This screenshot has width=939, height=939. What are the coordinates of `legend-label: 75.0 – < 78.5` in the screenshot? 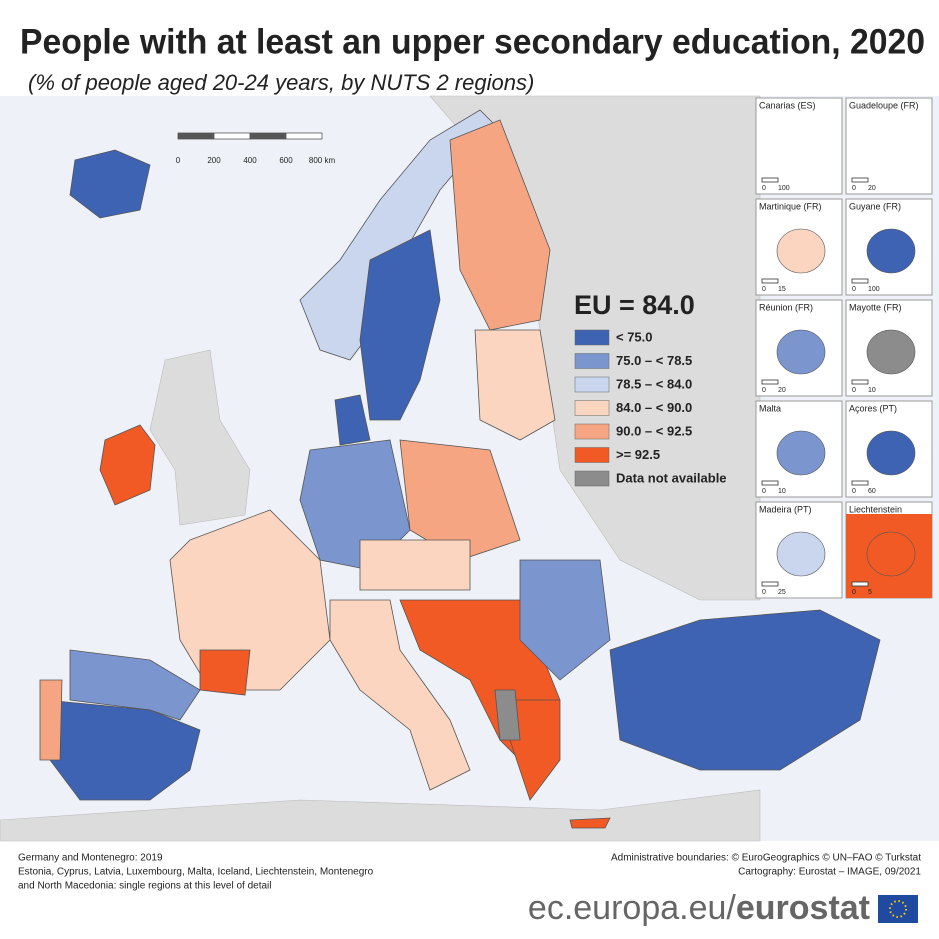 It's located at (654, 360).